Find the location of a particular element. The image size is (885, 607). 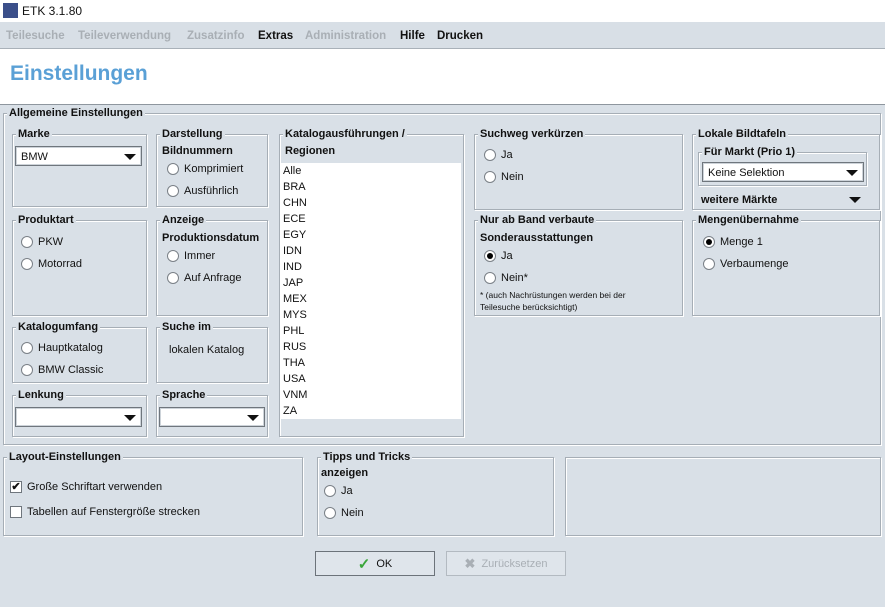

group-title: Suchweg verkürzen is located at coordinates (532, 134).